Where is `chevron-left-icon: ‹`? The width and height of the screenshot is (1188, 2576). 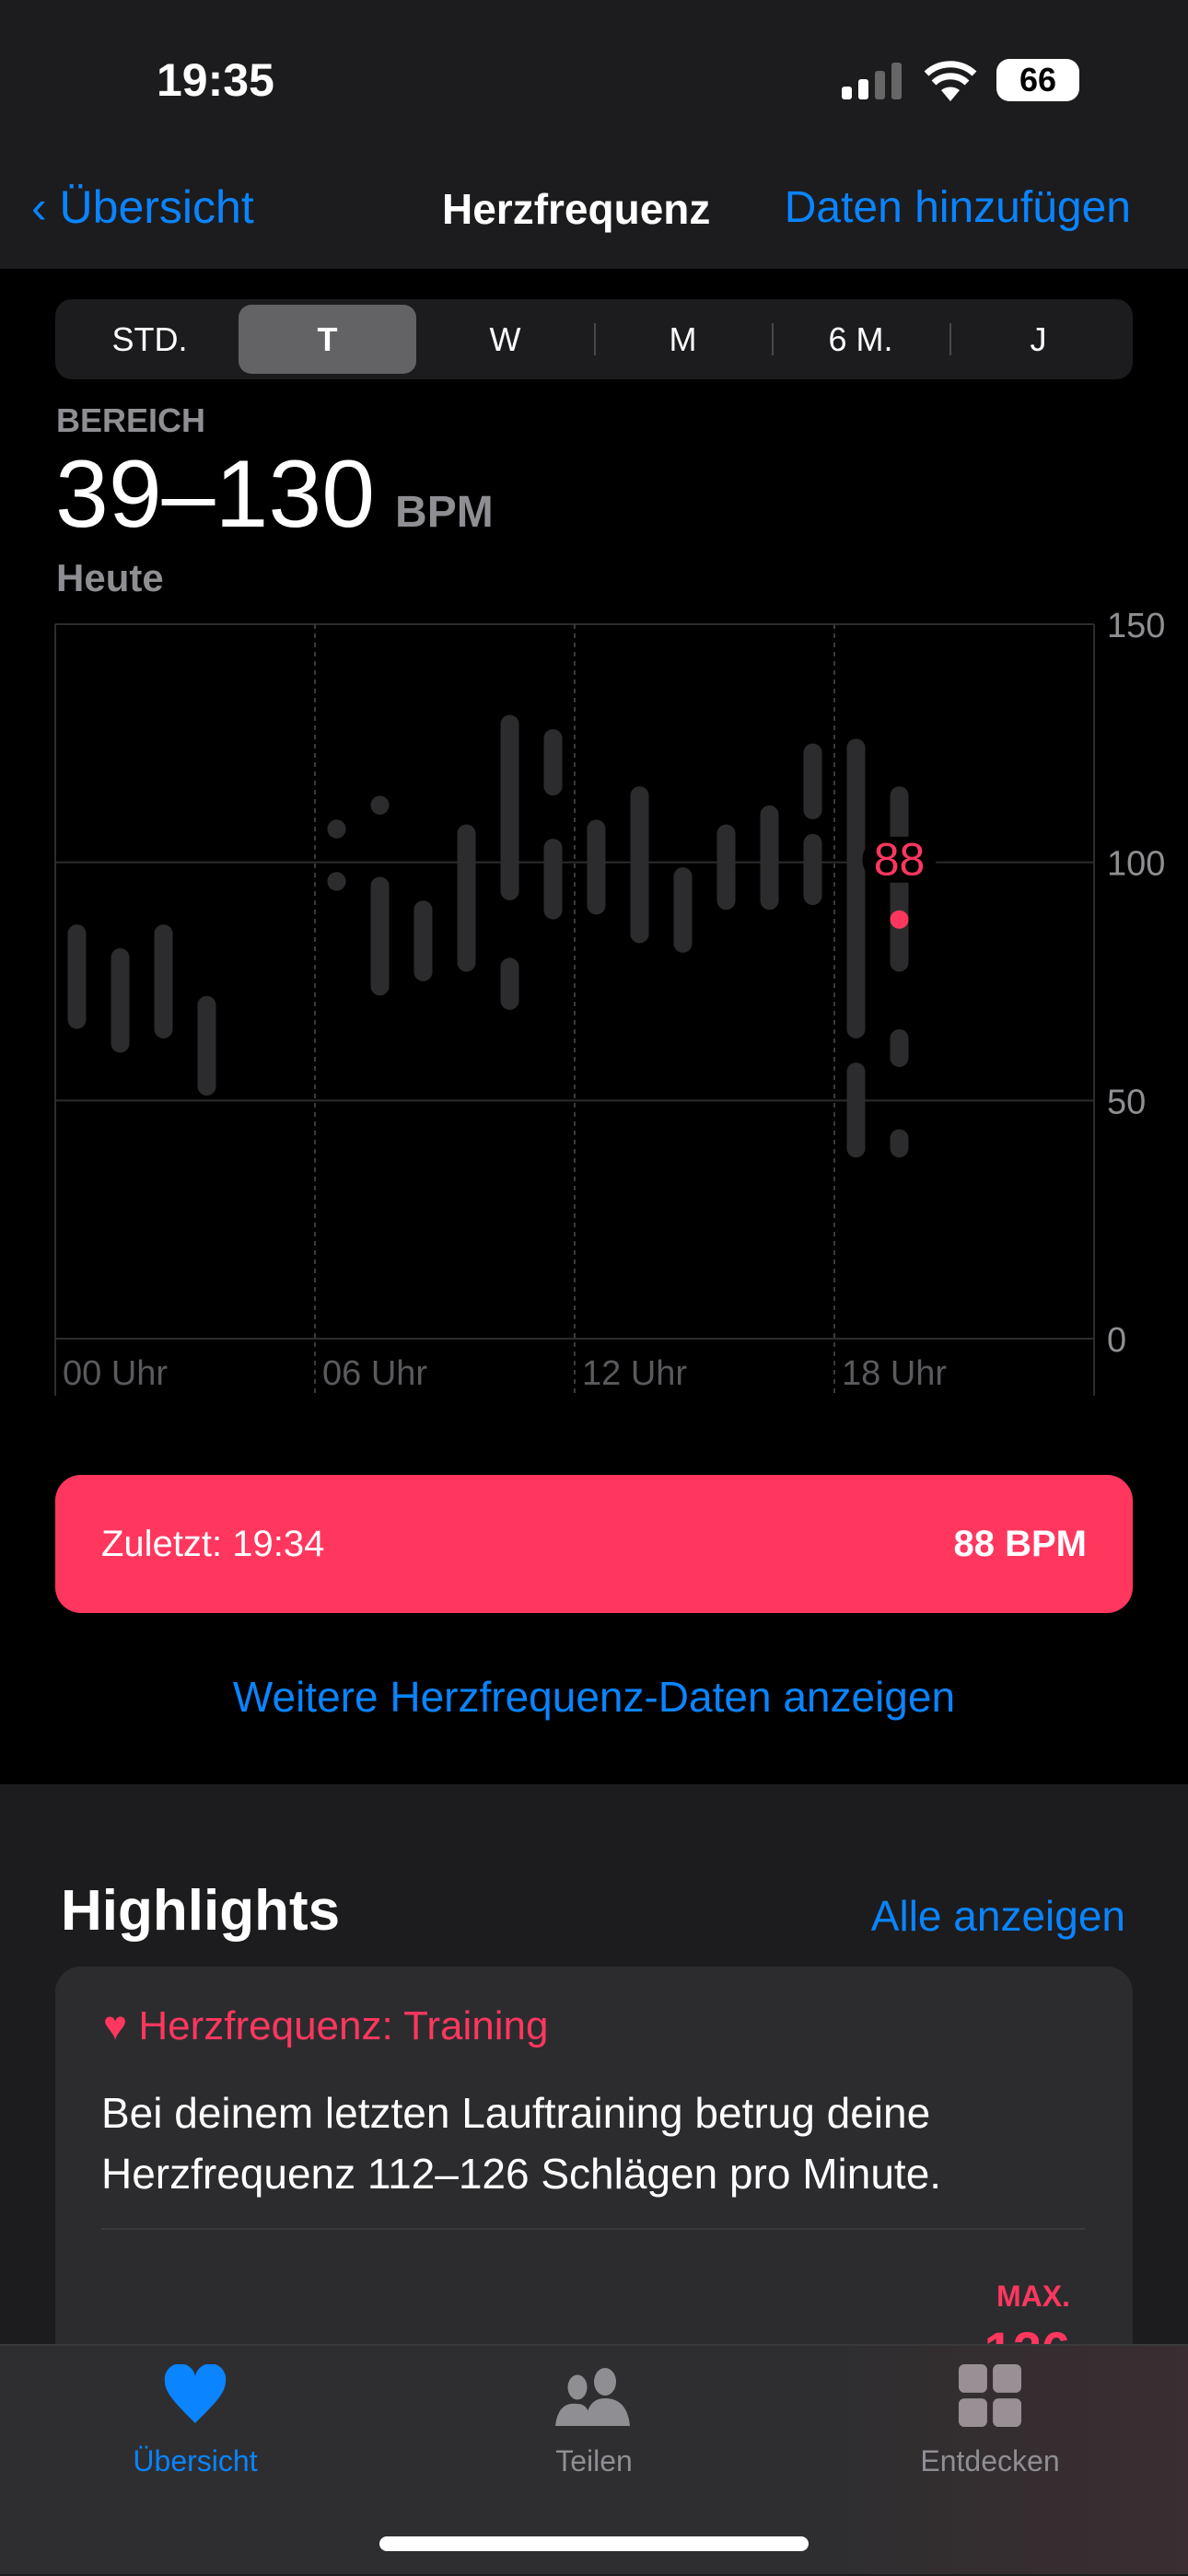
chevron-left-icon: ‹ is located at coordinates (45, 207).